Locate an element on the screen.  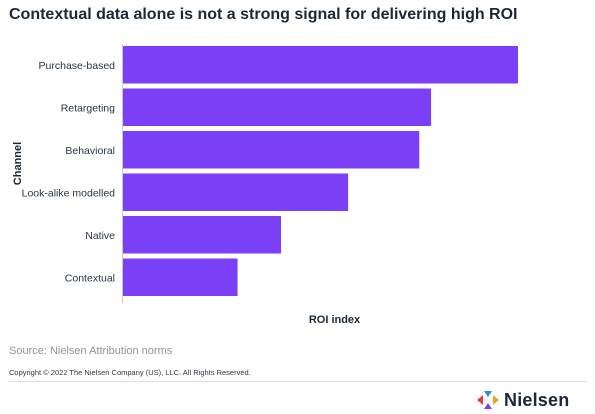
category-label: Purchase-based is located at coordinates (77, 66).